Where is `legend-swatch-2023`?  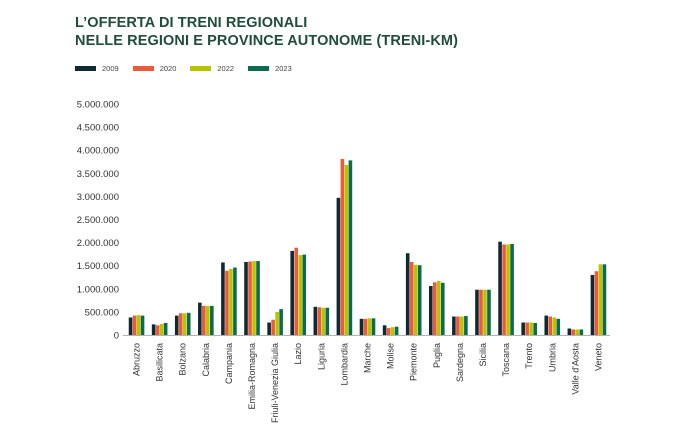
legend-swatch-2023 is located at coordinates (259, 68).